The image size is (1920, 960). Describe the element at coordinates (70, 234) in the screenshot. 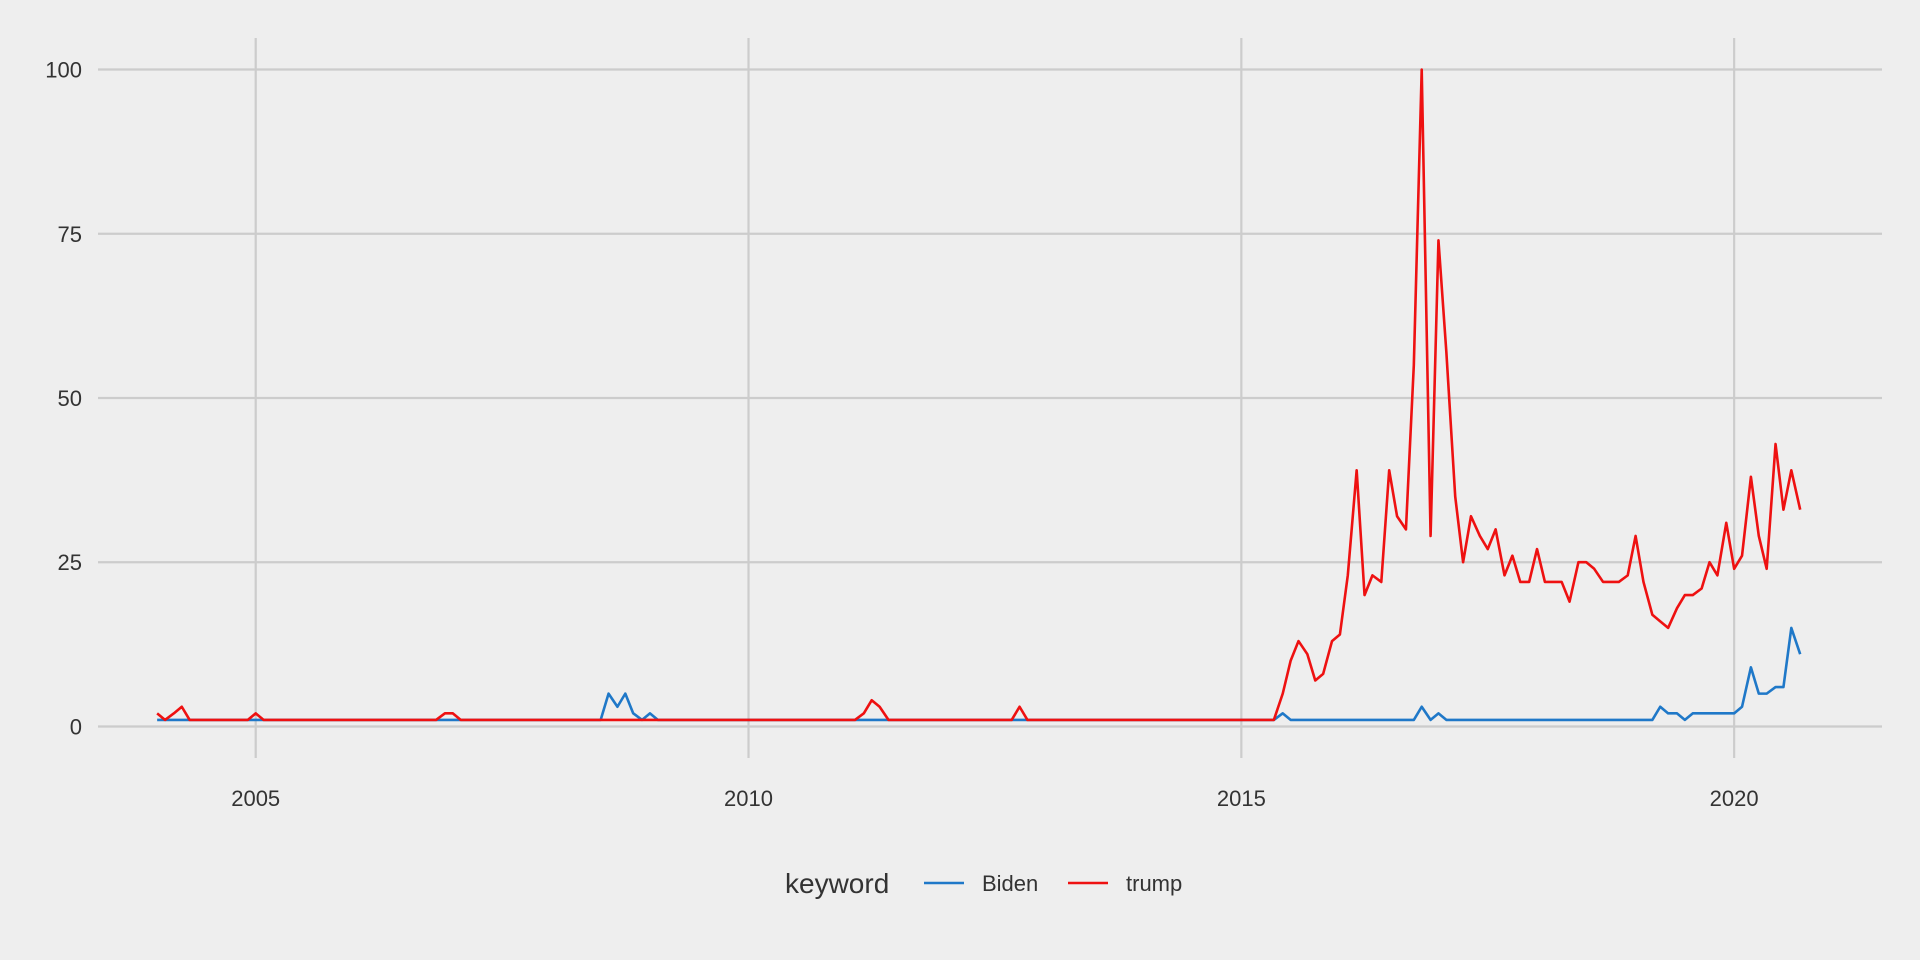

I see `y-tick-label: 75` at that location.